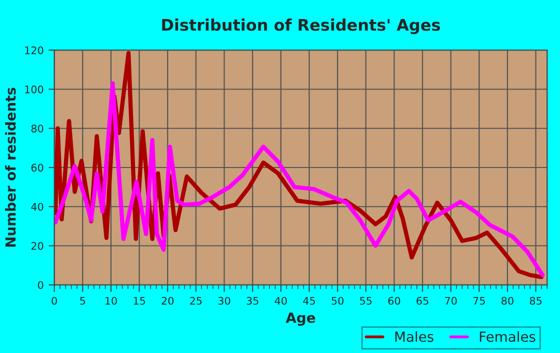 This screenshot has width=560, height=353. Describe the element at coordinates (10, 167) in the screenshot. I see `y-axis-title: Number of residents` at that location.